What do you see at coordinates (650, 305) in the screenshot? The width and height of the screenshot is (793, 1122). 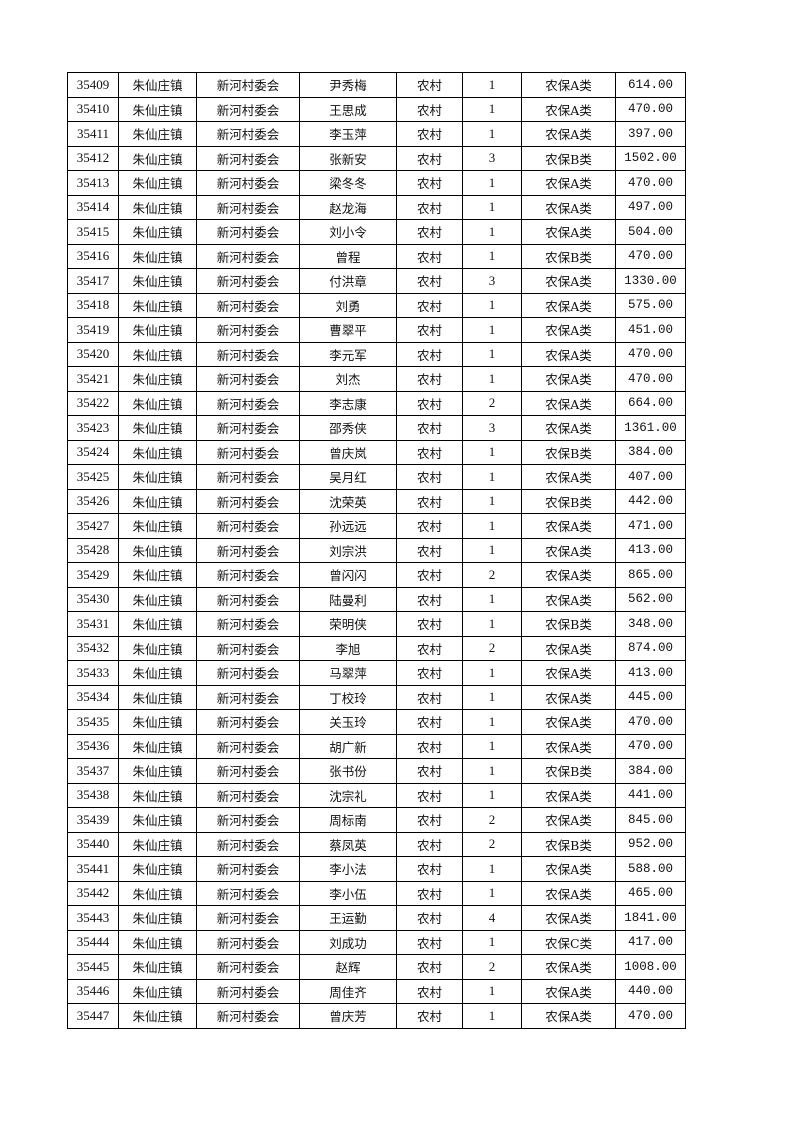 I see `cell-amount: 575.00` at bounding box center [650, 305].